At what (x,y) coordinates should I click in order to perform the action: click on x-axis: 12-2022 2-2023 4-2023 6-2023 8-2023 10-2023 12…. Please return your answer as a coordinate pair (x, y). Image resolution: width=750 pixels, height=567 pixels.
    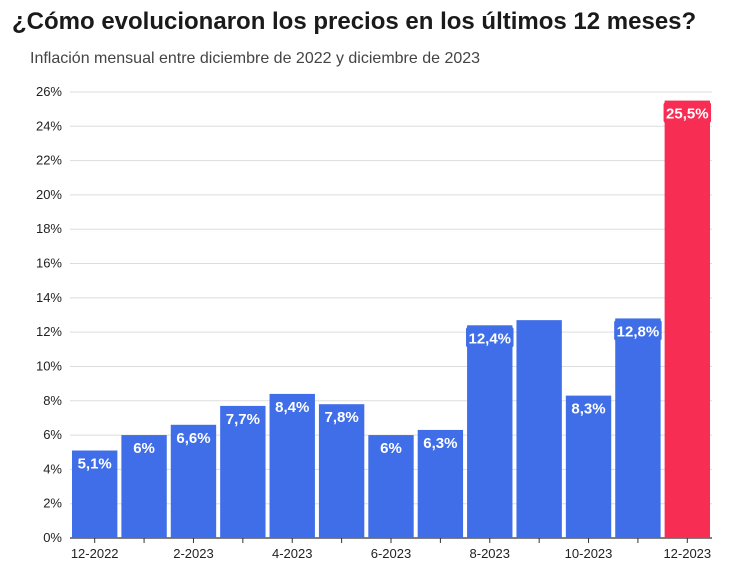
    Looking at the image, I should click on (391, 549).